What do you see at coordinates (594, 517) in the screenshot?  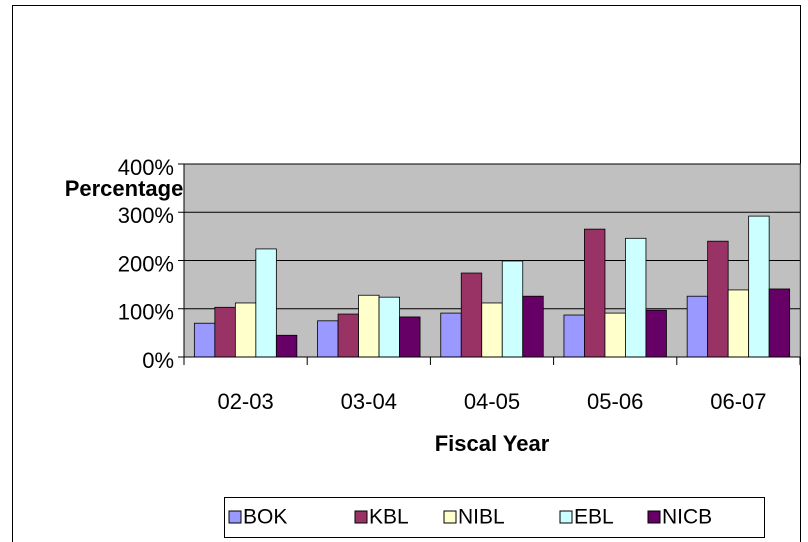 I see `legend-label: EBL` at bounding box center [594, 517].